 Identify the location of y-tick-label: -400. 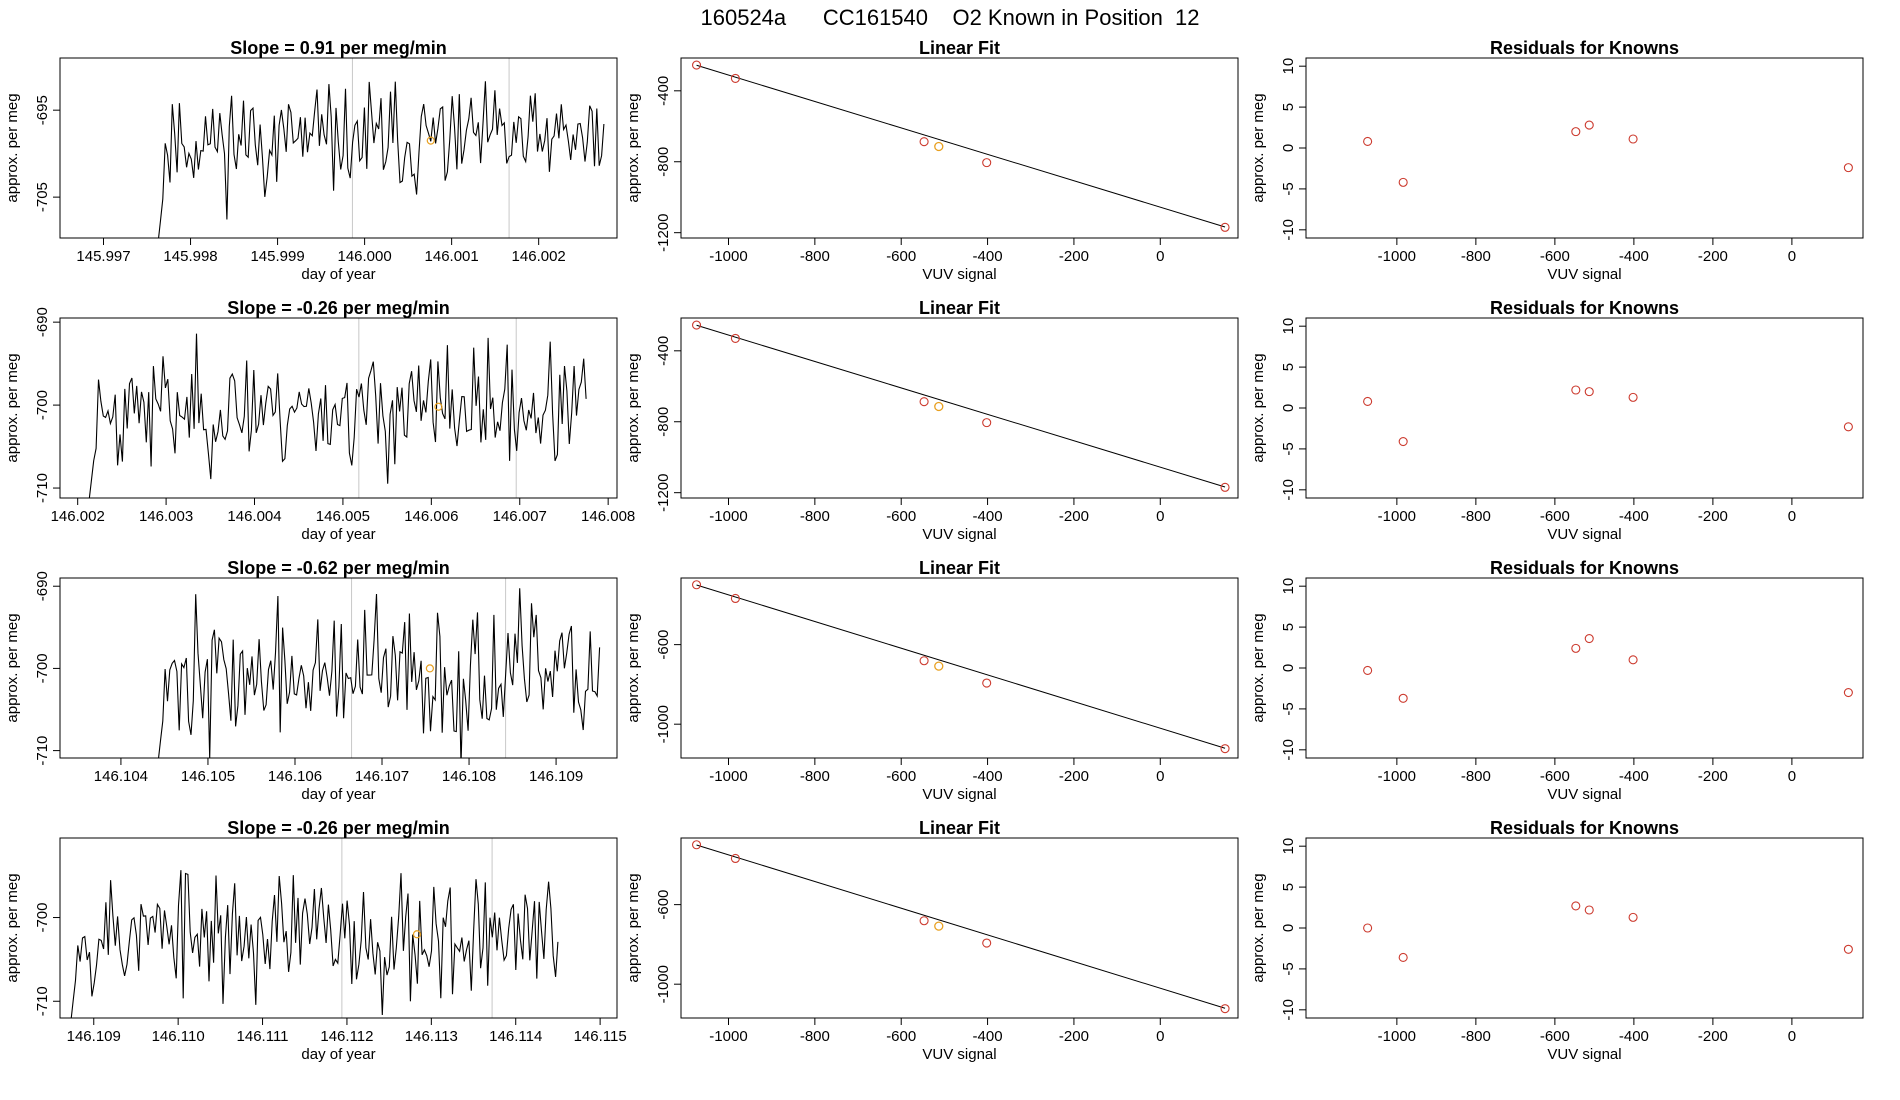
(663, 91).